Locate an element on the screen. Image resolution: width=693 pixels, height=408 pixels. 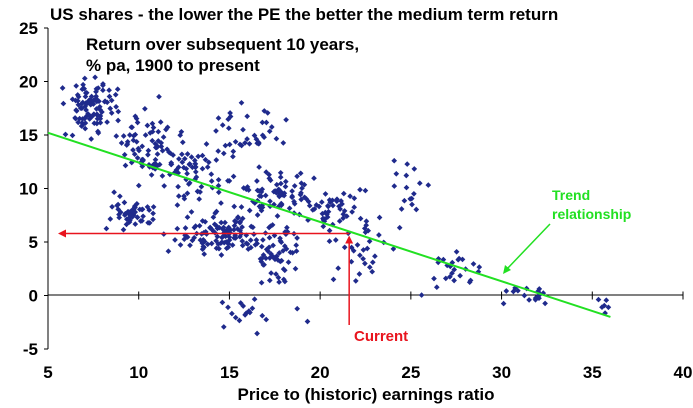
y-axis-ticks: 25 20 15 10 5 0 -5 is located at coordinates (33, 189).